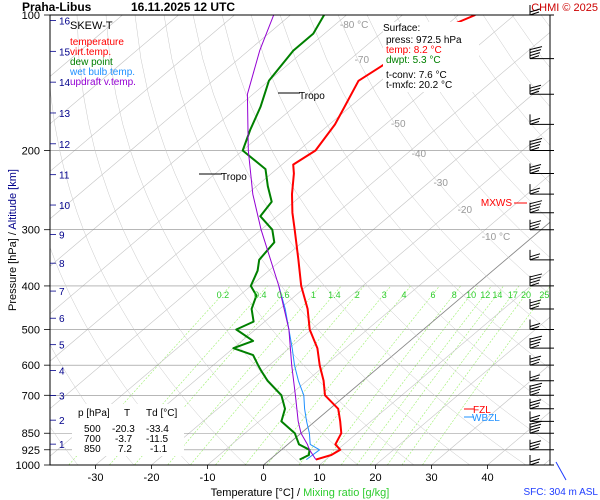  I want to click on altitude-tick-label: 9, so click(62, 236).